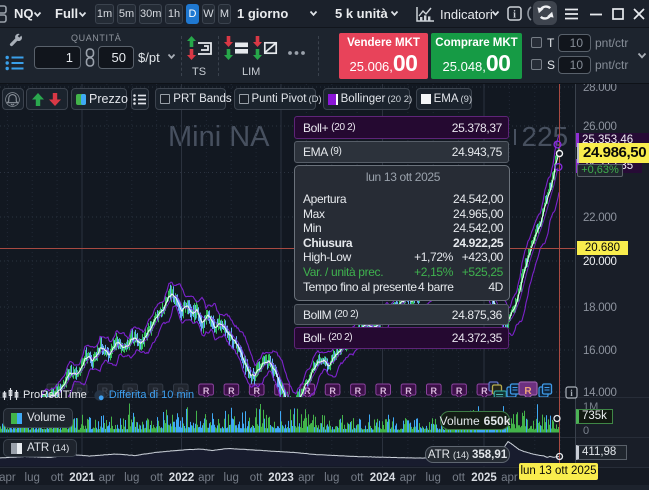  Describe the element at coordinates (281, 478) in the screenshot. I see `svg-text: 2023` at that location.